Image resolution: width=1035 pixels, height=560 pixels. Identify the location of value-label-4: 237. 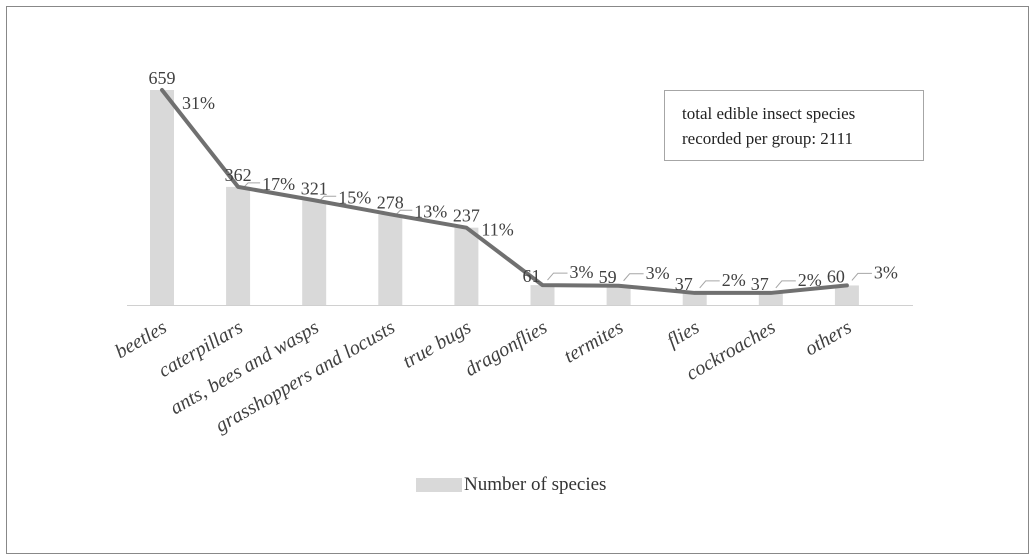
(466, 216).